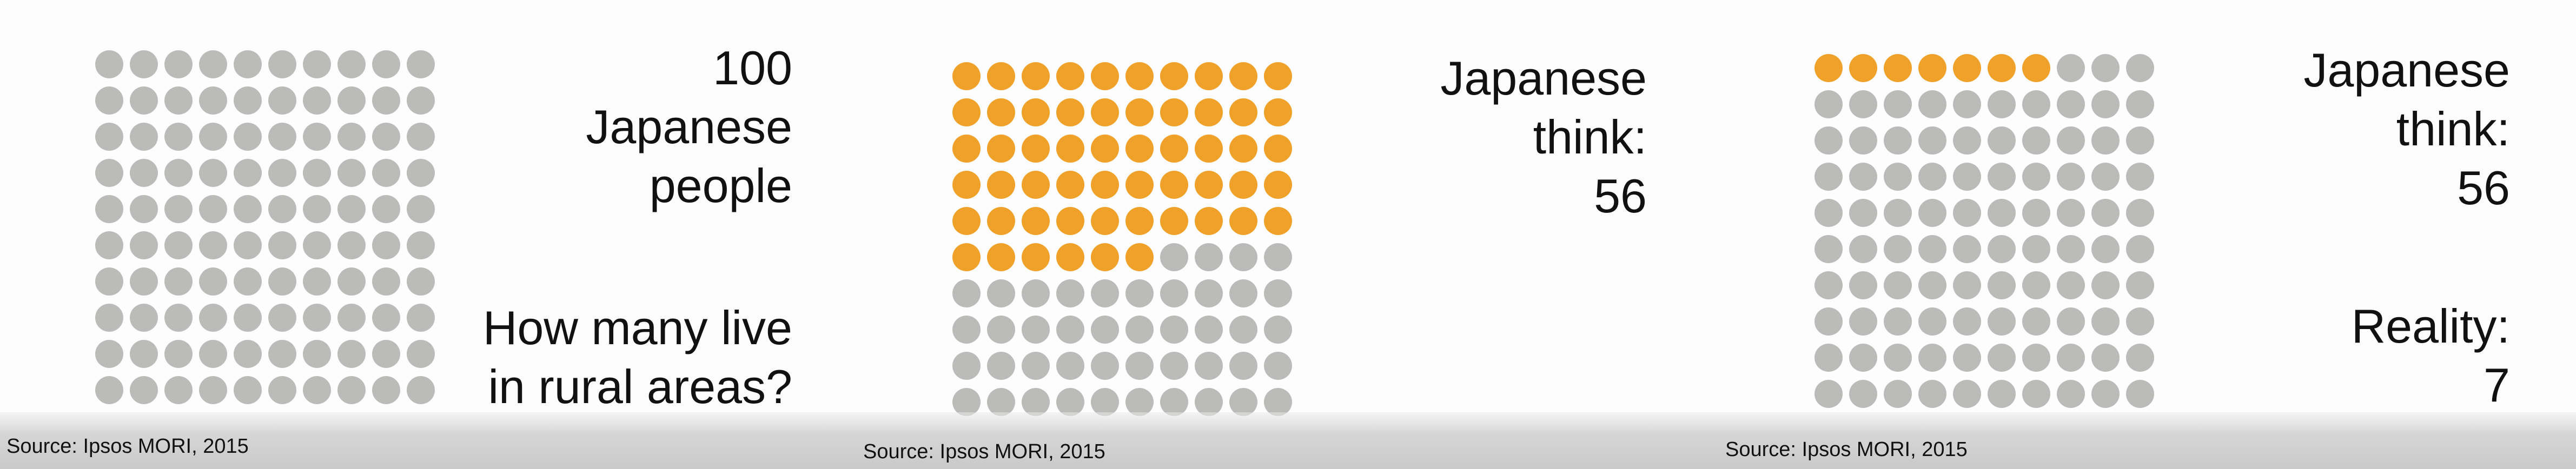 The width and height of the screenshot is (2576, 469). I want to click on heading-line: Japanese, so click(689, 126).